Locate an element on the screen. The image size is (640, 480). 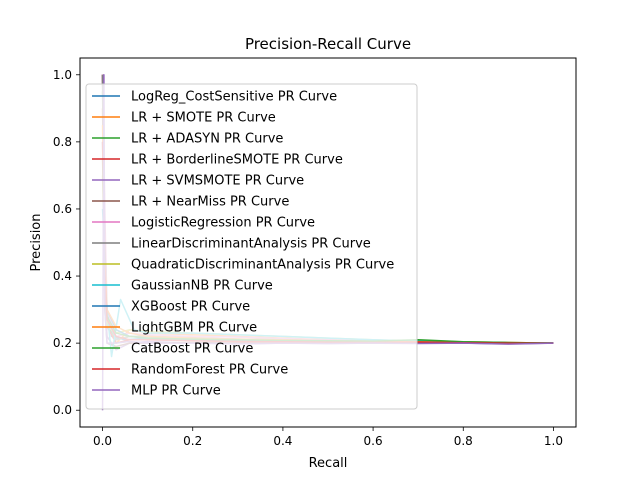
legend-label: LogReg_CostSensitive PR Curve is located at coordinates (234, 97).